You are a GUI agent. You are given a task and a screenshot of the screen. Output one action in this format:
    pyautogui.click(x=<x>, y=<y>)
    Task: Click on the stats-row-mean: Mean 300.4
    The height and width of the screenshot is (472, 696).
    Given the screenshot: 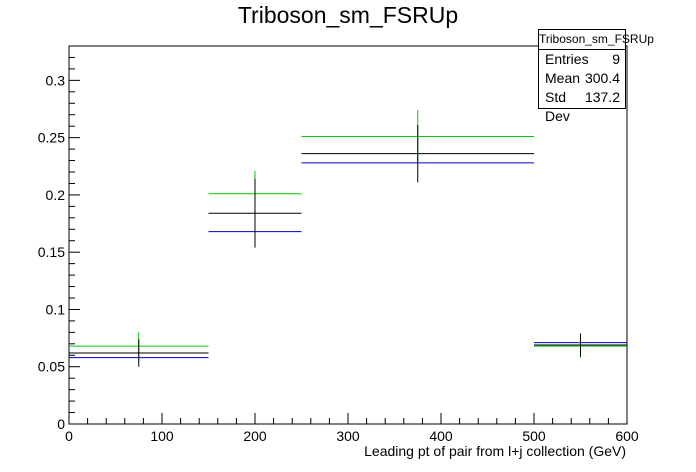 What is the action you would take?
    pyautogui.click(x=582, y=78)
    